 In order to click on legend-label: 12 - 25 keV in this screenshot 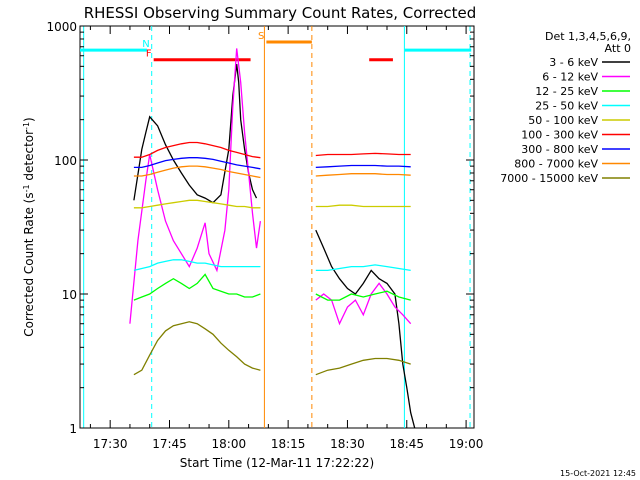, I will do `click(566, 91)`.